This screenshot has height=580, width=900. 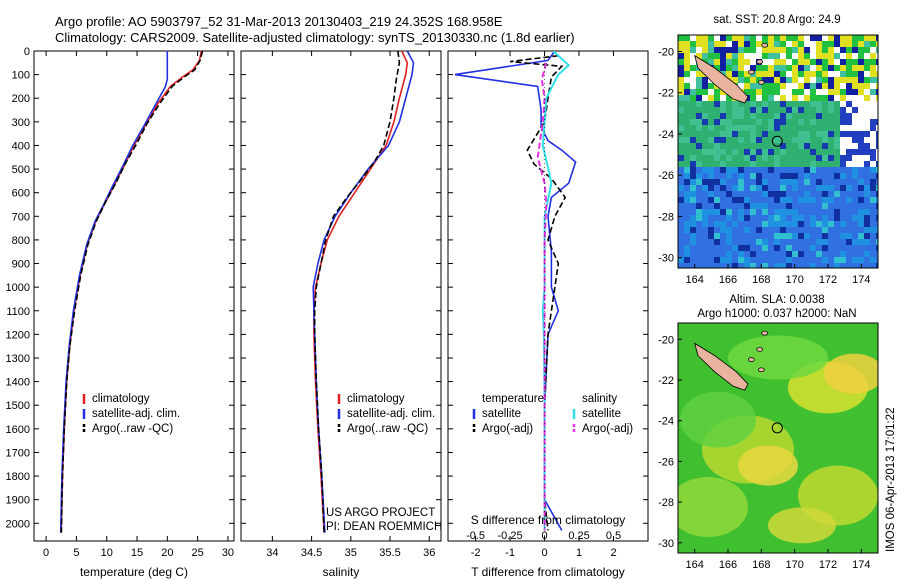 What do you see at coordinates (380, 513) in the screenshot?
I see `salinity-annotation-project: US ARGO PROJECT` at bounding box center [380, 513].